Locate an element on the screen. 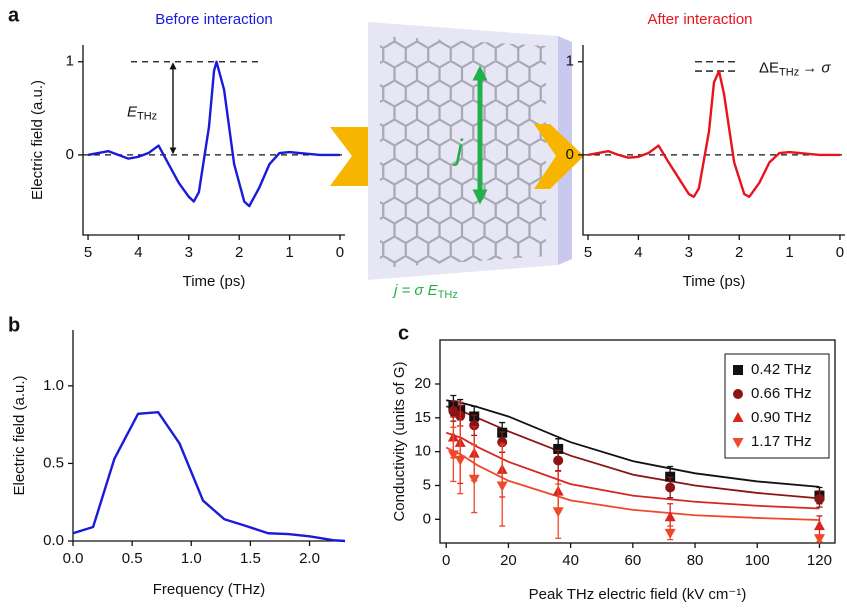 The image size is (847, 611). outgoing-pulse-arrow is located at coordinates (559, 156).